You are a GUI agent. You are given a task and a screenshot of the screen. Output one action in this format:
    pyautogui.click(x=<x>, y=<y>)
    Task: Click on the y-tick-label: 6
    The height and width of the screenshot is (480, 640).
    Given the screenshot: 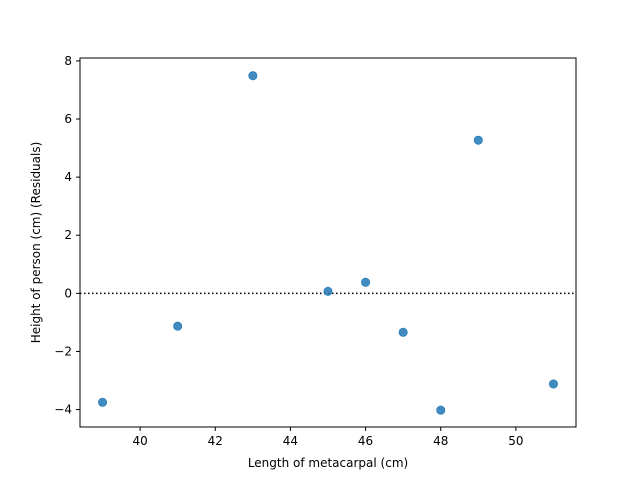 What is the action you would take?
    pyautogui.click(x=68, y=119)
    